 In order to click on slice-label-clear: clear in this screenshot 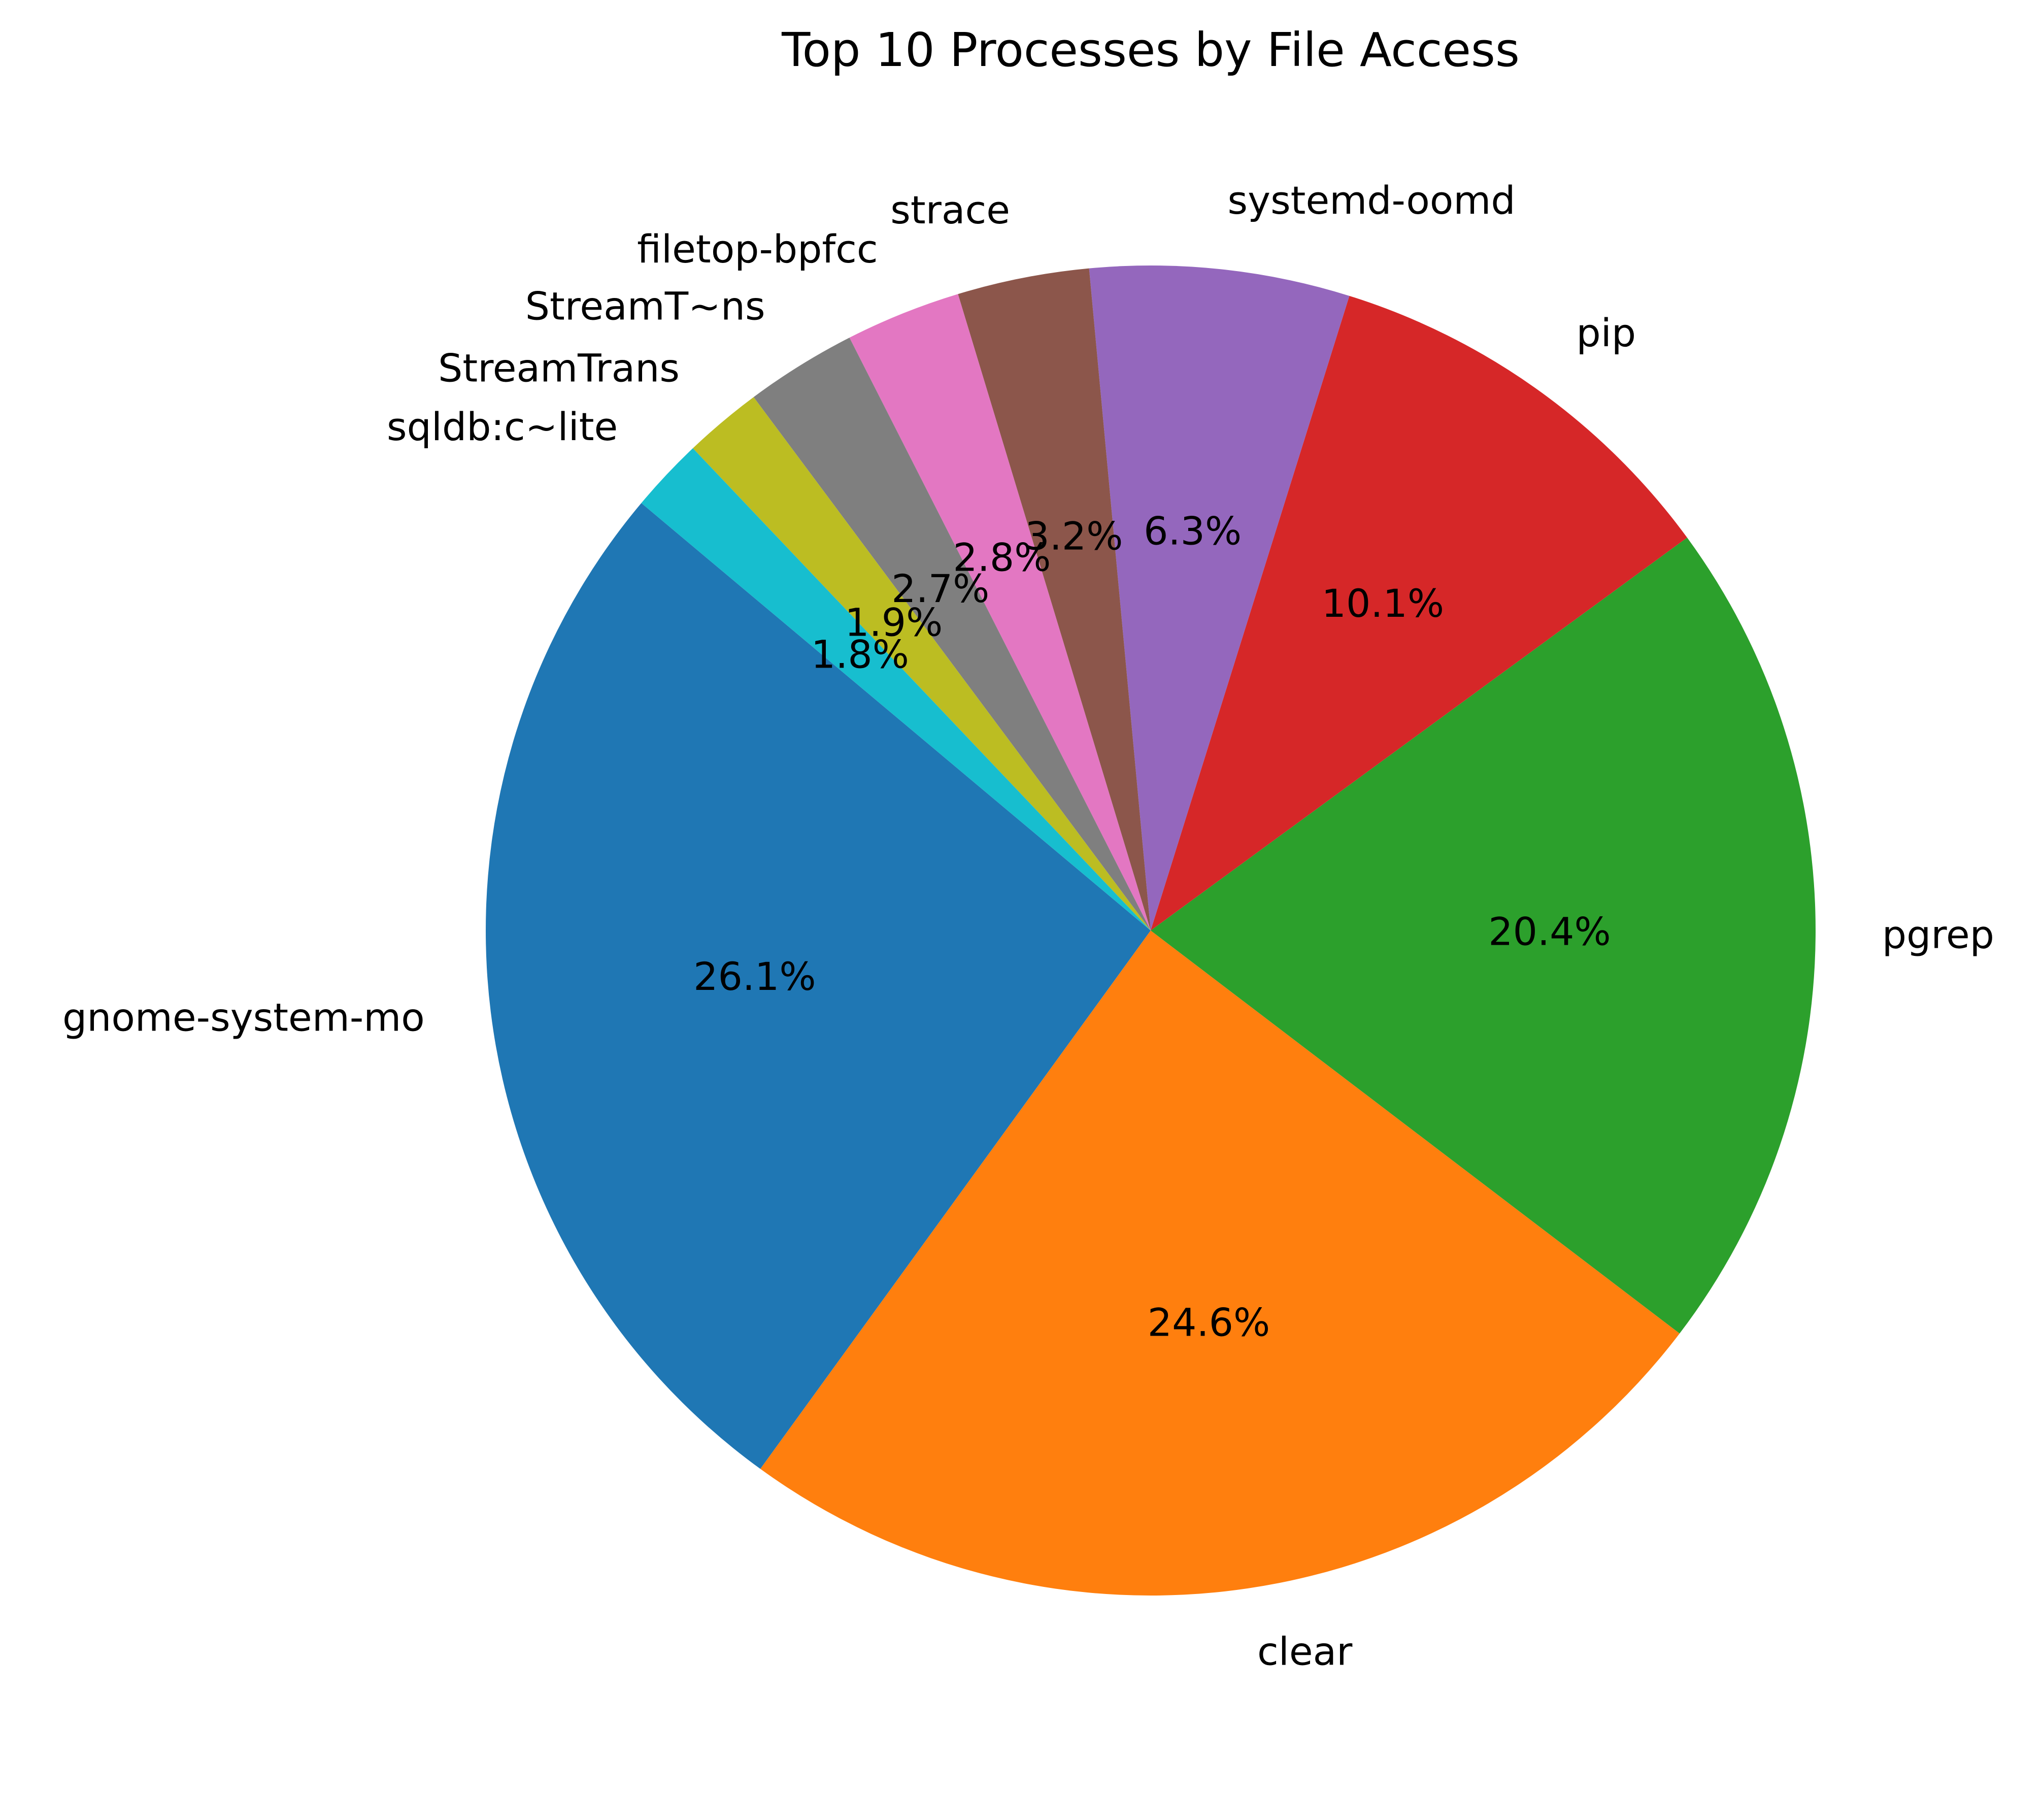, I will do `click(1305, 1651)`.